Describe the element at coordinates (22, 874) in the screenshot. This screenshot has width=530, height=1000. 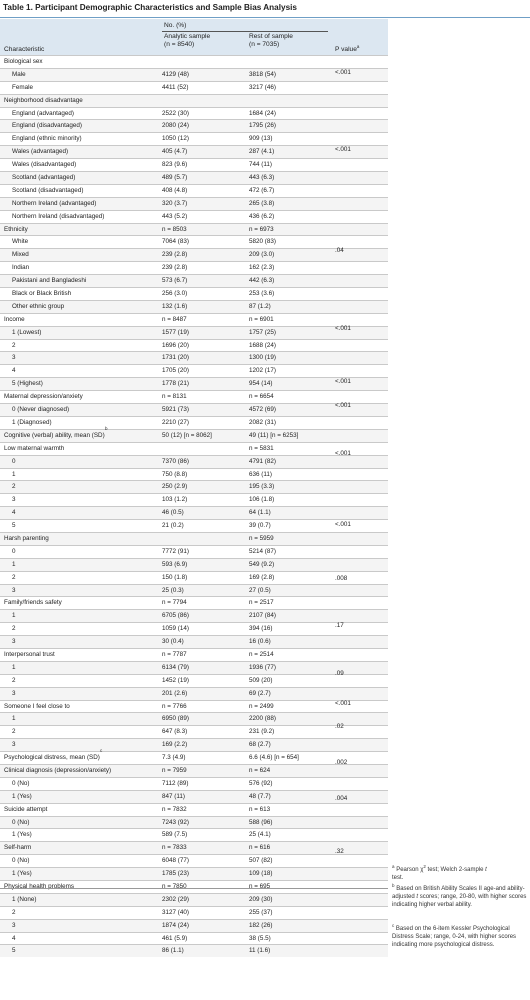
I see `row-label: 1 (Yes)` at that location.